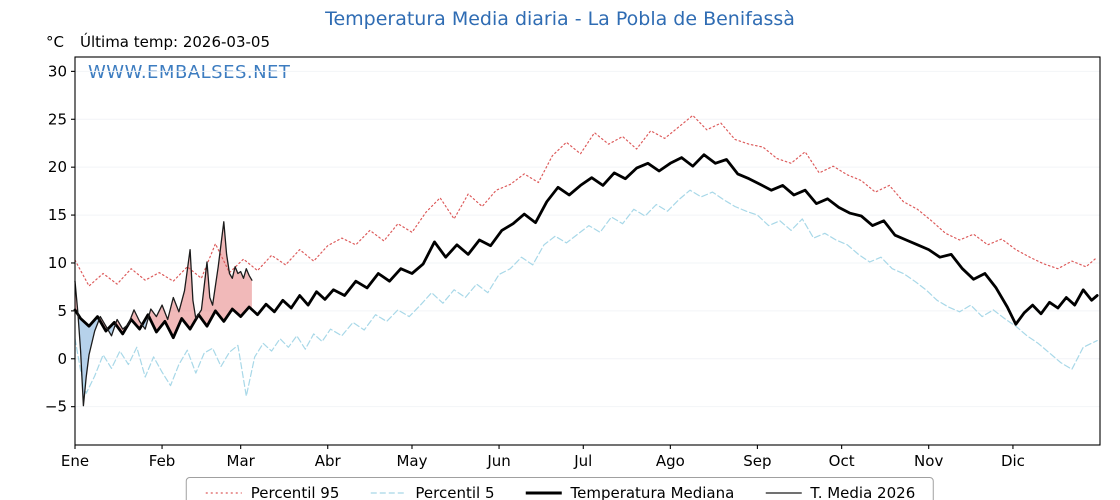 The width and height of the screenshot is (1120, 500). I want to click on x-tick-label: Dic, so click(1013, 461).